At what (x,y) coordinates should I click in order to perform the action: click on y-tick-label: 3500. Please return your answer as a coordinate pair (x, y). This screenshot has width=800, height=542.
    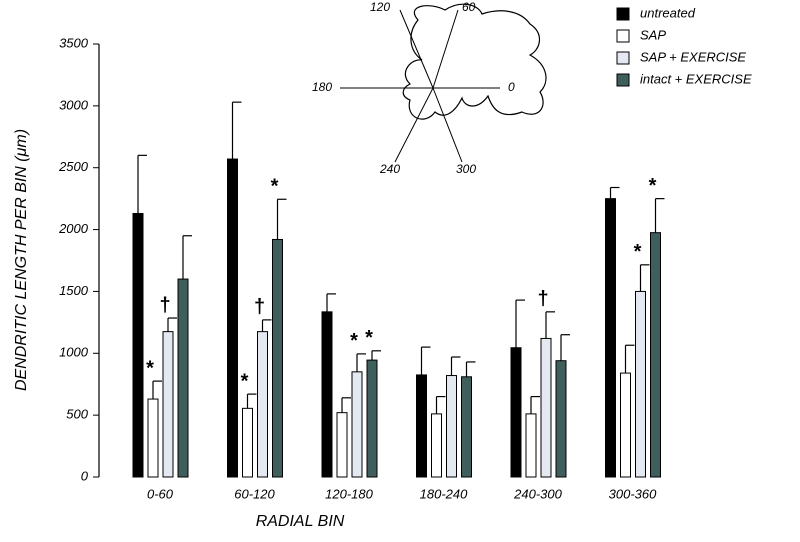
    Looking at the image, I should click on (74, 42).